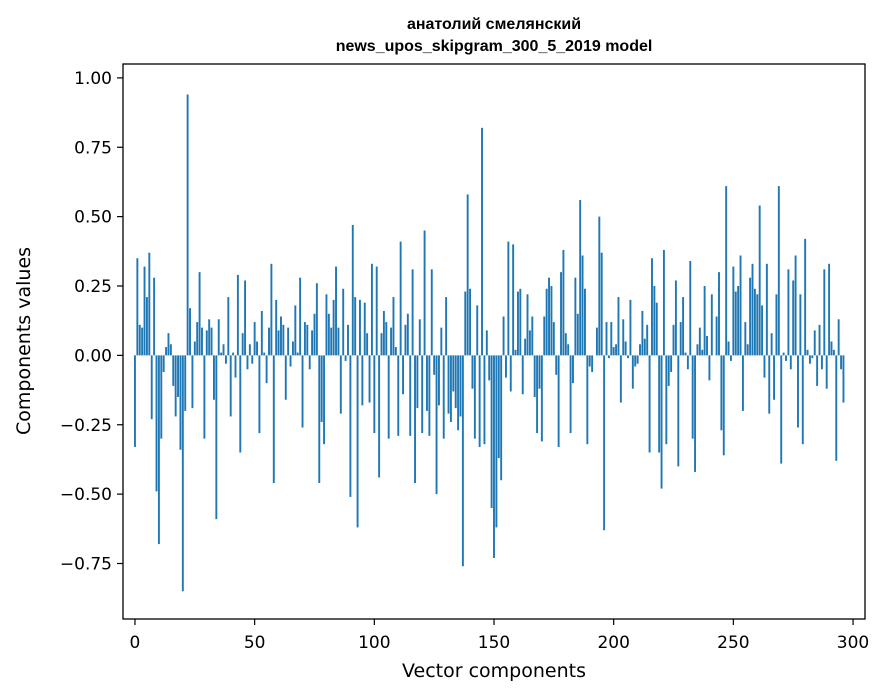  I want to click on x-tick-label: 150, so click(494, 643).